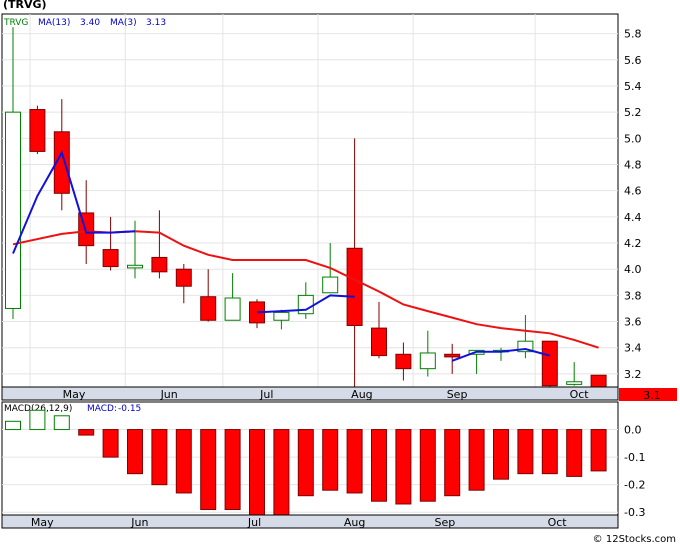  I want to click on price-y-tick: 5.2, so click(633, 112).